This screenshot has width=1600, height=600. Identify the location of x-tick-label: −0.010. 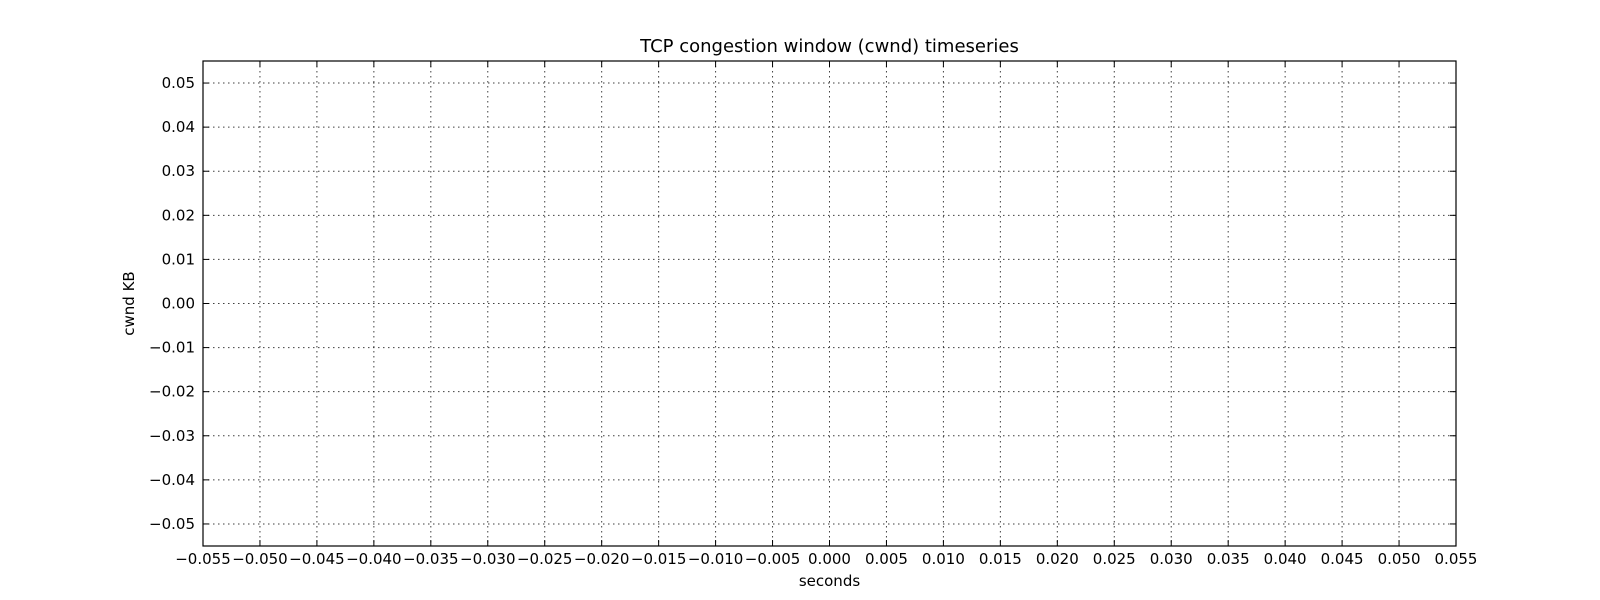
(716, 559).